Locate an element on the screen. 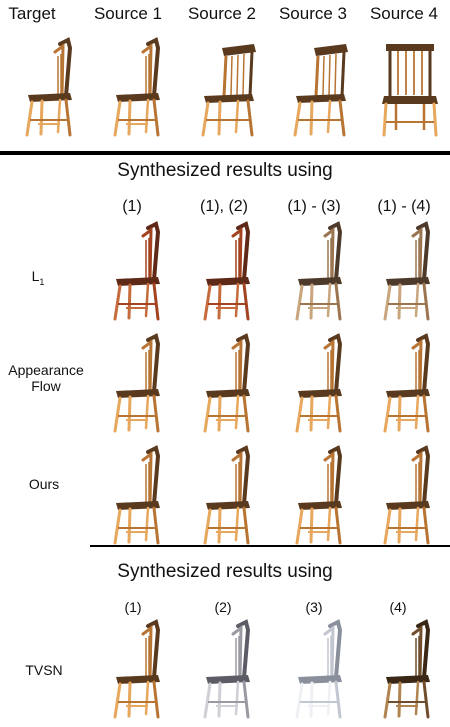 The height and width of the screenshot is (727, 450). header-source-2: Source 2 is located at coordinates (222, 13).